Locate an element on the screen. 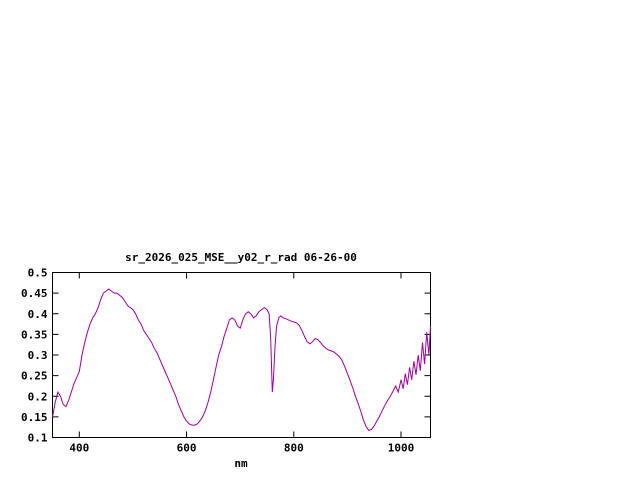  x-tick-label: 800 is located at coordinates (294, 448).